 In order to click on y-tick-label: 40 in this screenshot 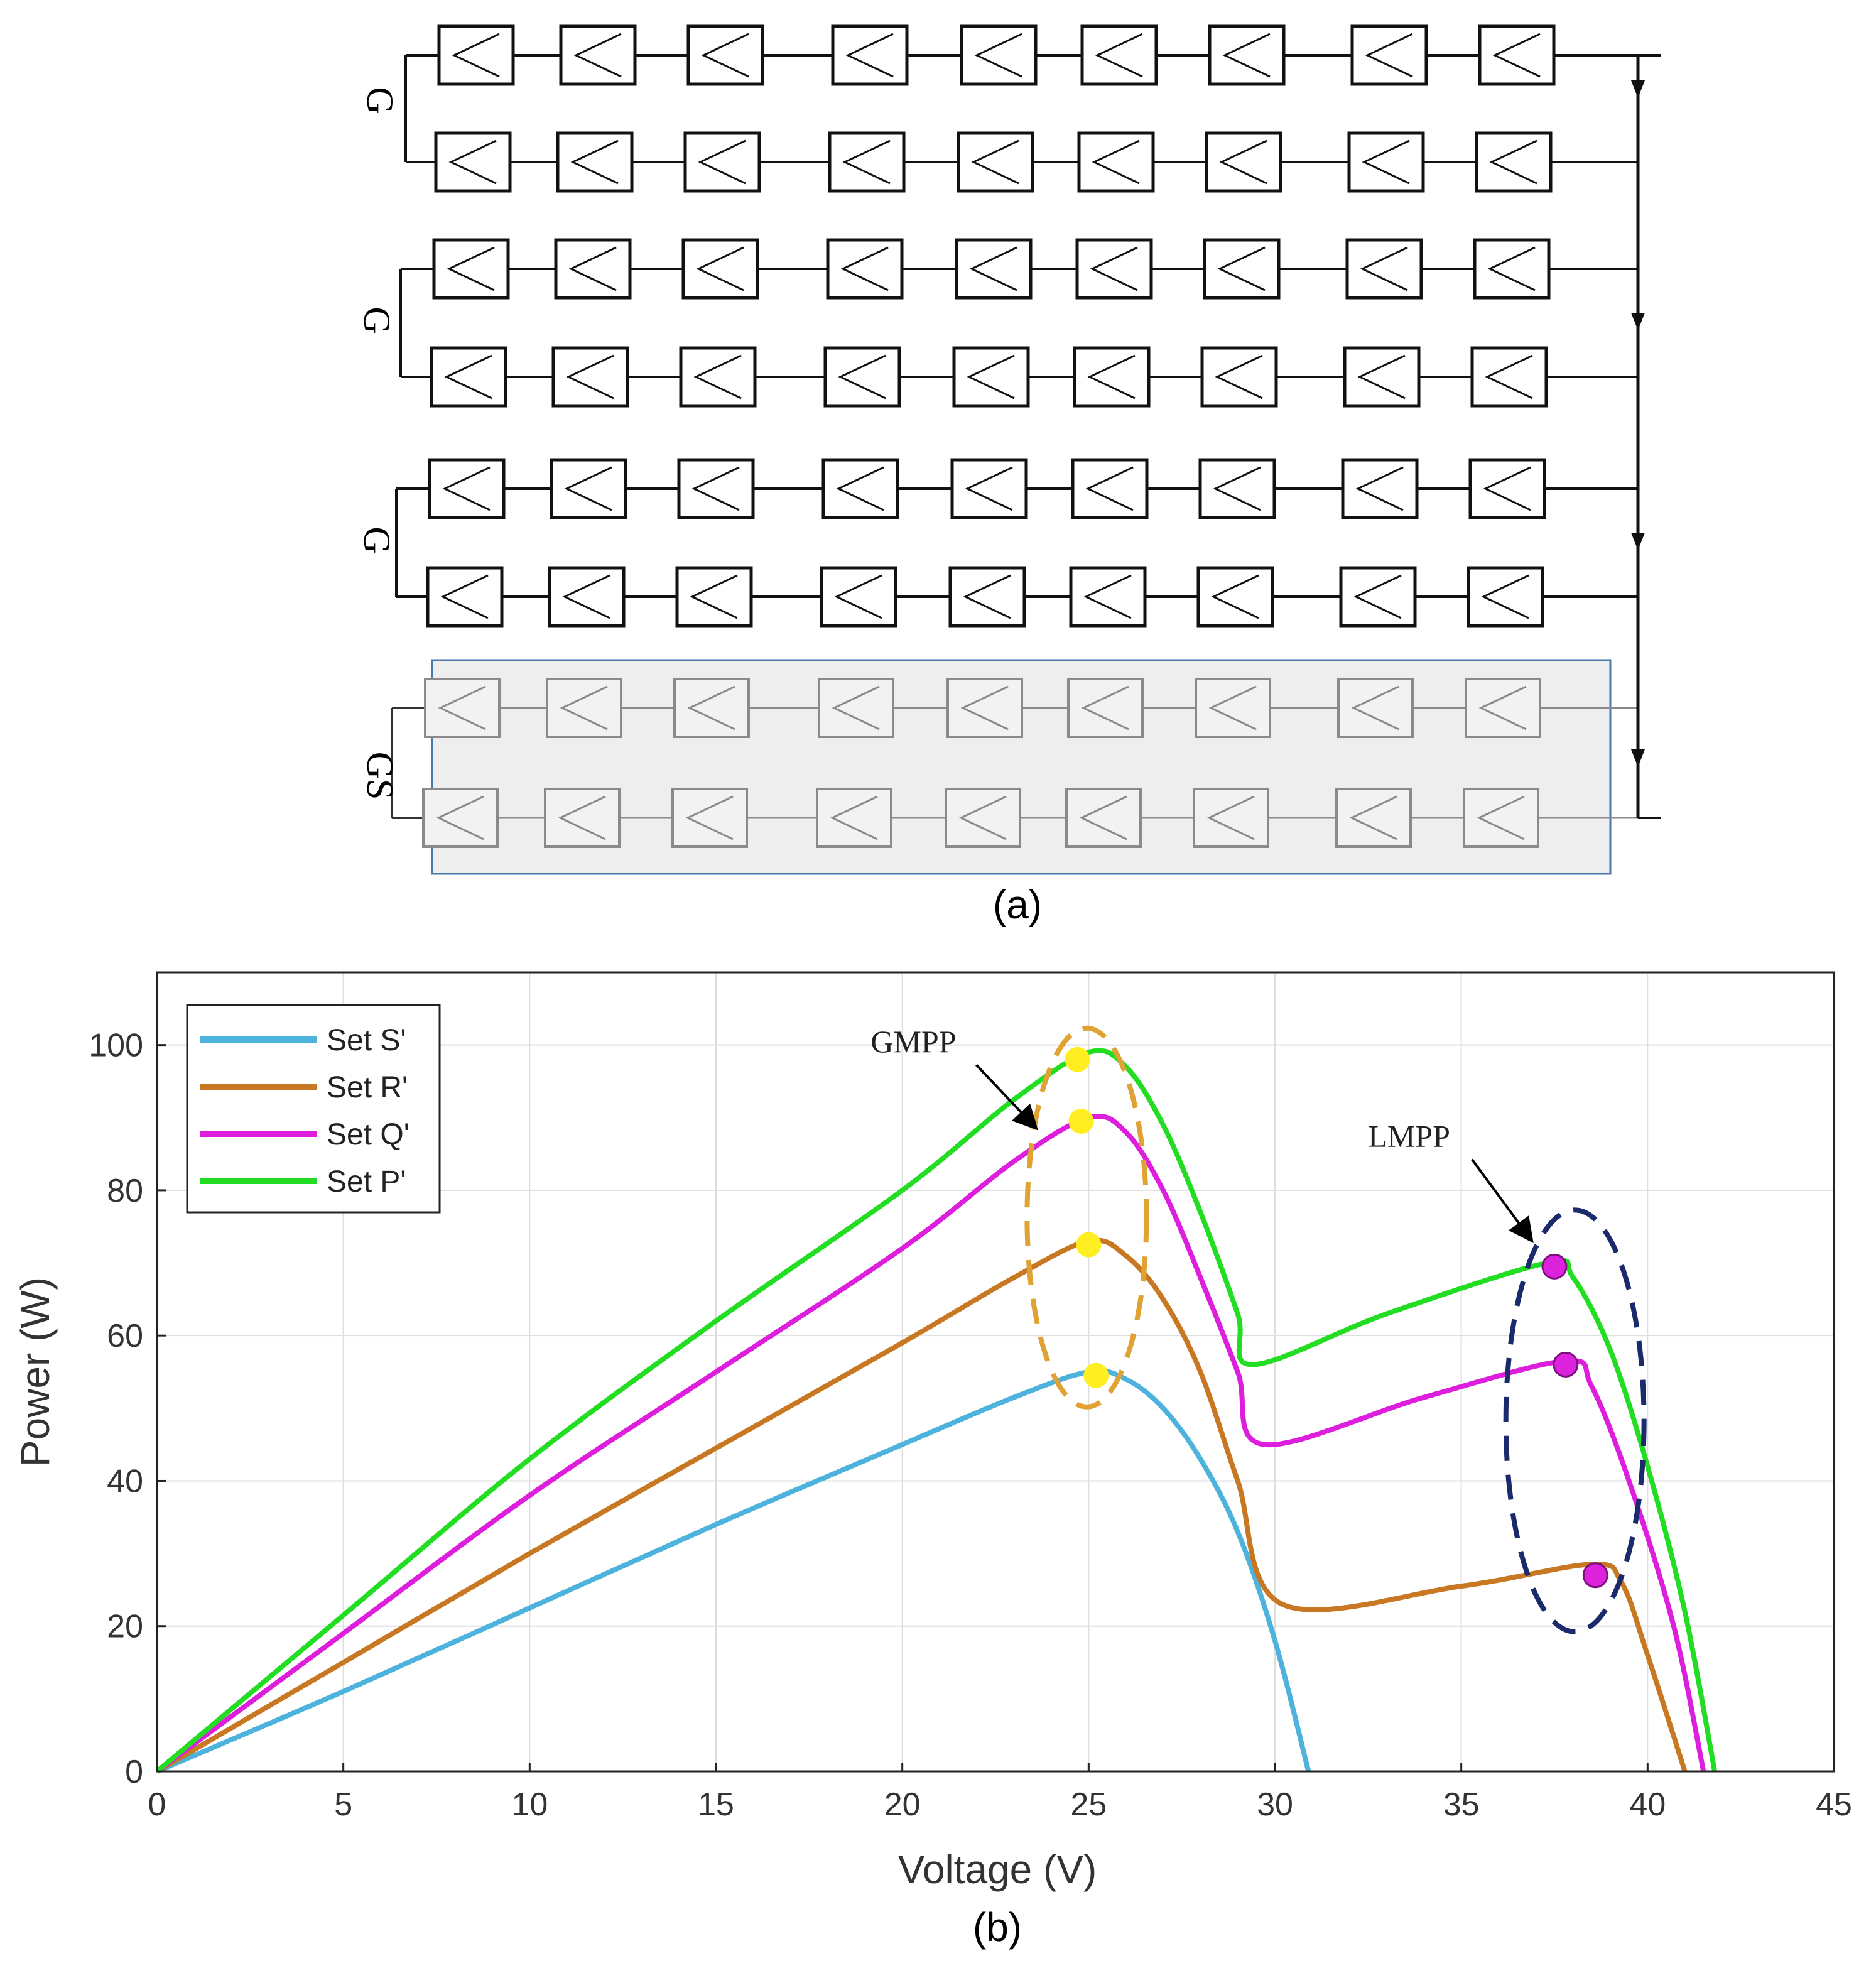, I will do `click(125, 1481)`.